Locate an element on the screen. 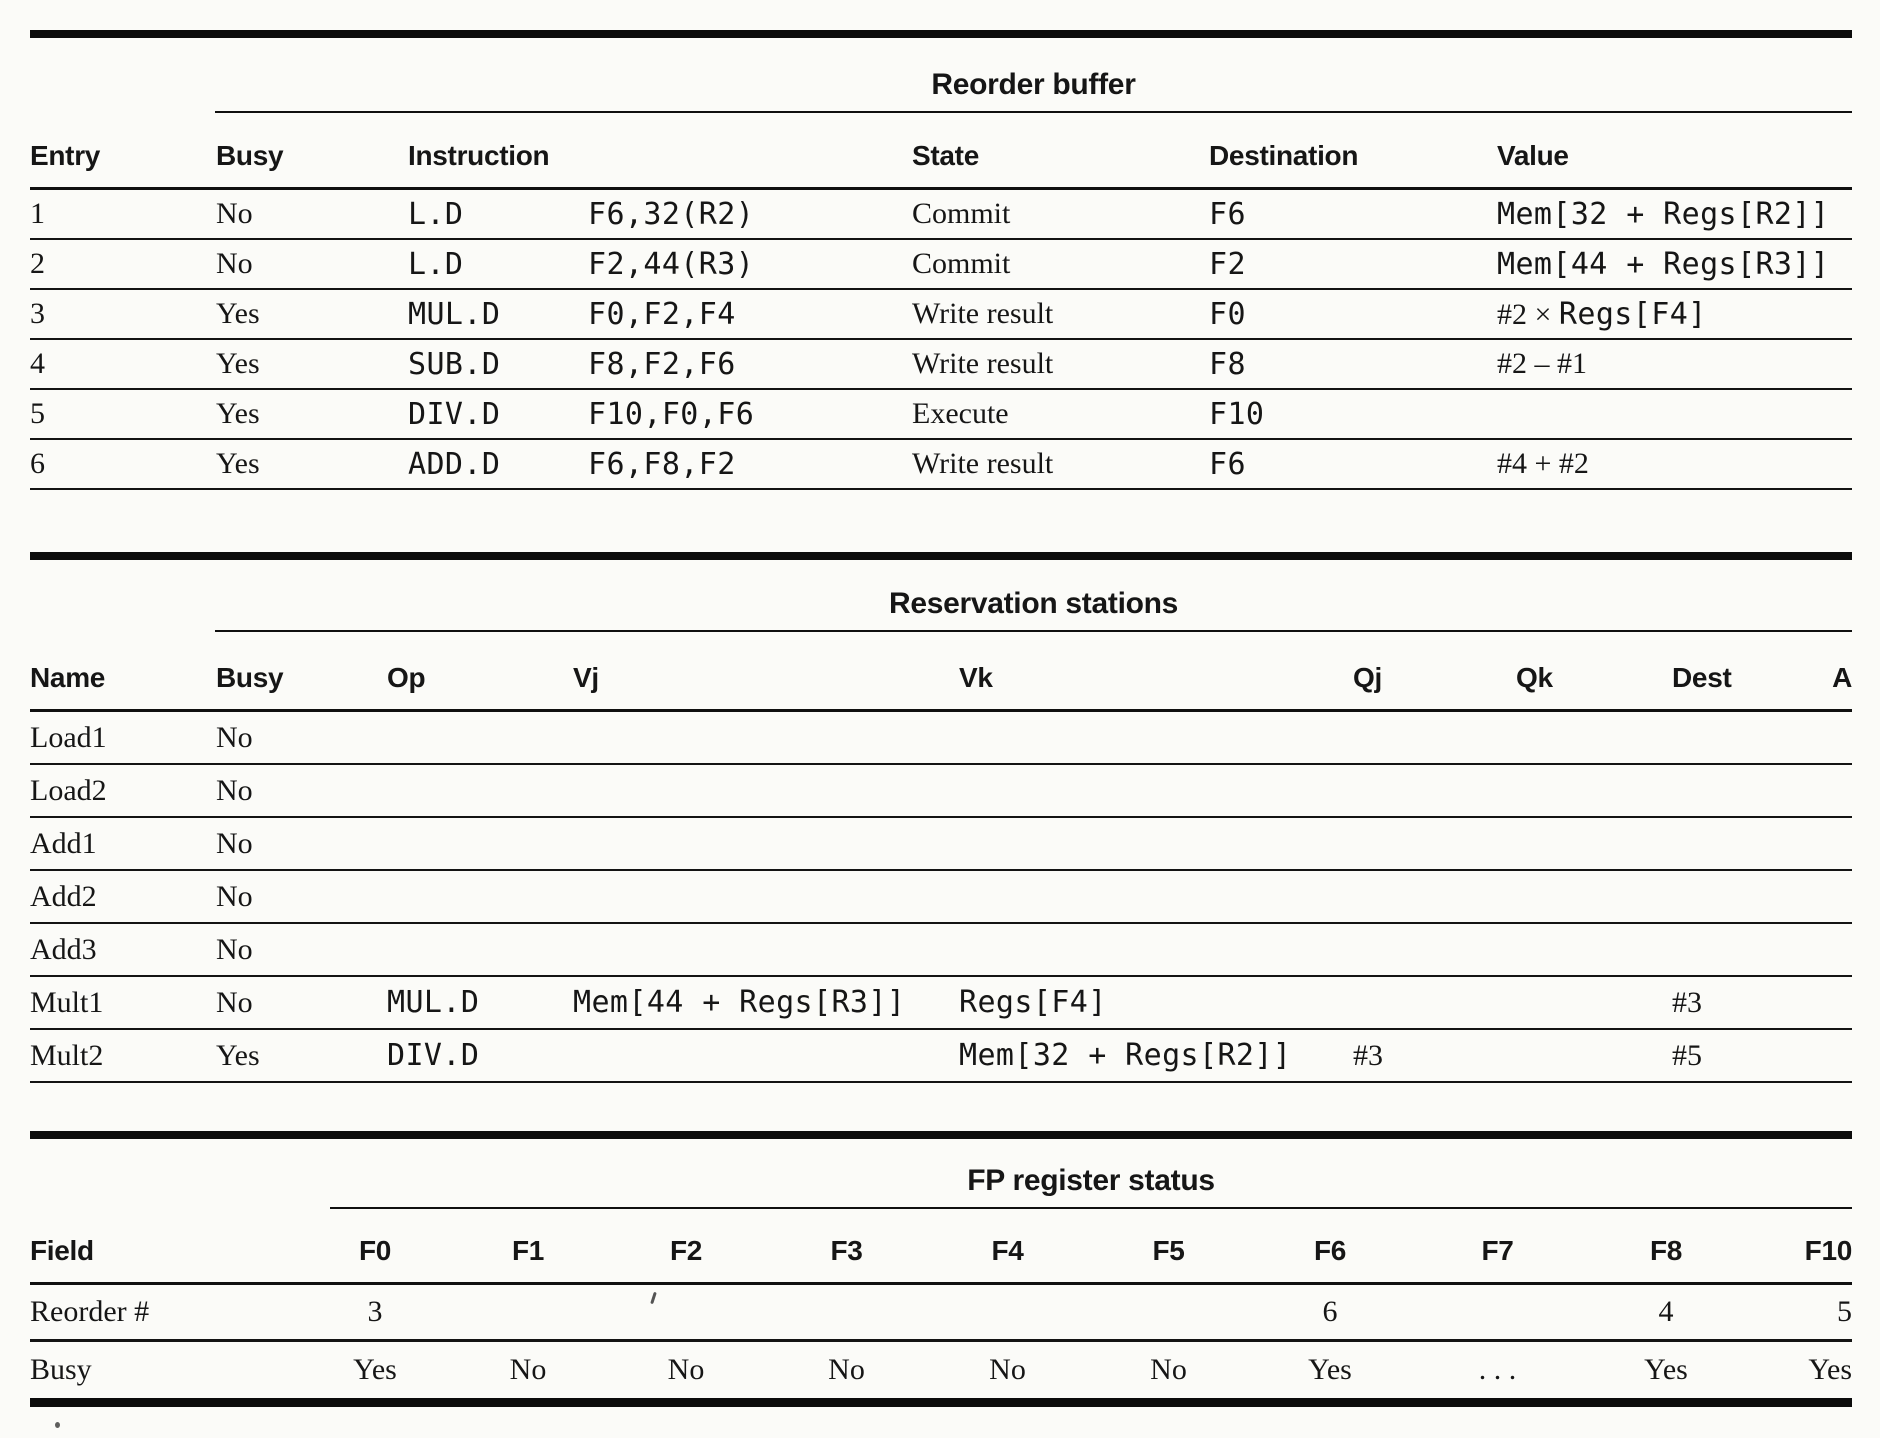 Image resolution: width=1880 pixels, height=1438 pixels. fp-reorder-f8: 4 is located at coordinates (1666, 1311).